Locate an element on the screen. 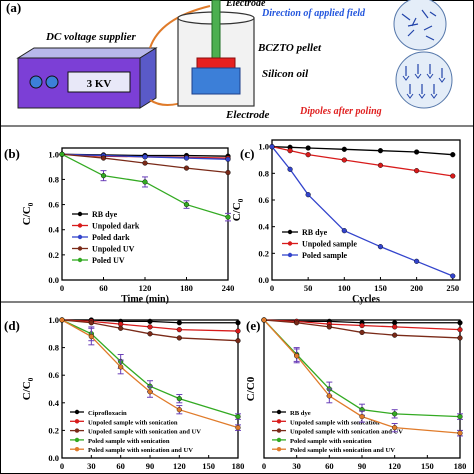 This screenshot has width=474, height=474. electrode-rod is located at coordinates (216, 29).